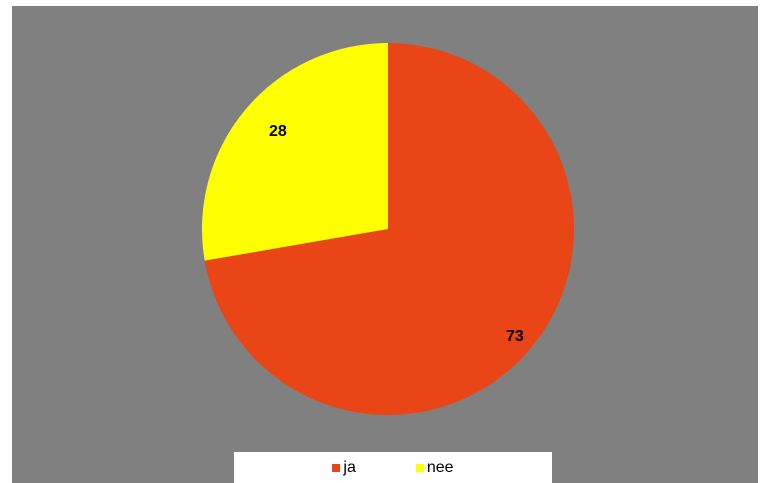 The image size is (764, 483). Describe the element at coordinates (440, 467) in the screenshot. I see `legend-label-nee: nee` at that location.